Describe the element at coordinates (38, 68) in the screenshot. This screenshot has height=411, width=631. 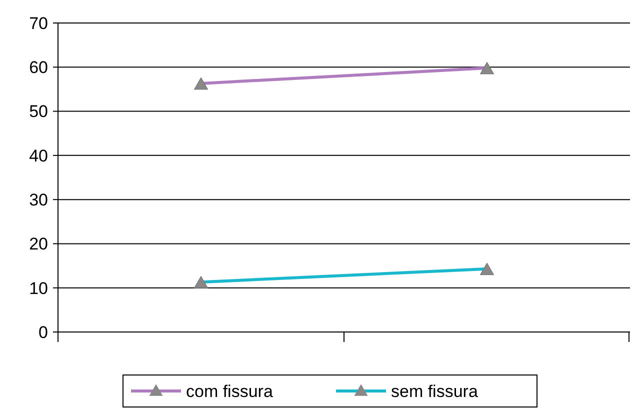
I see `y-tick-label: 60` at that location.